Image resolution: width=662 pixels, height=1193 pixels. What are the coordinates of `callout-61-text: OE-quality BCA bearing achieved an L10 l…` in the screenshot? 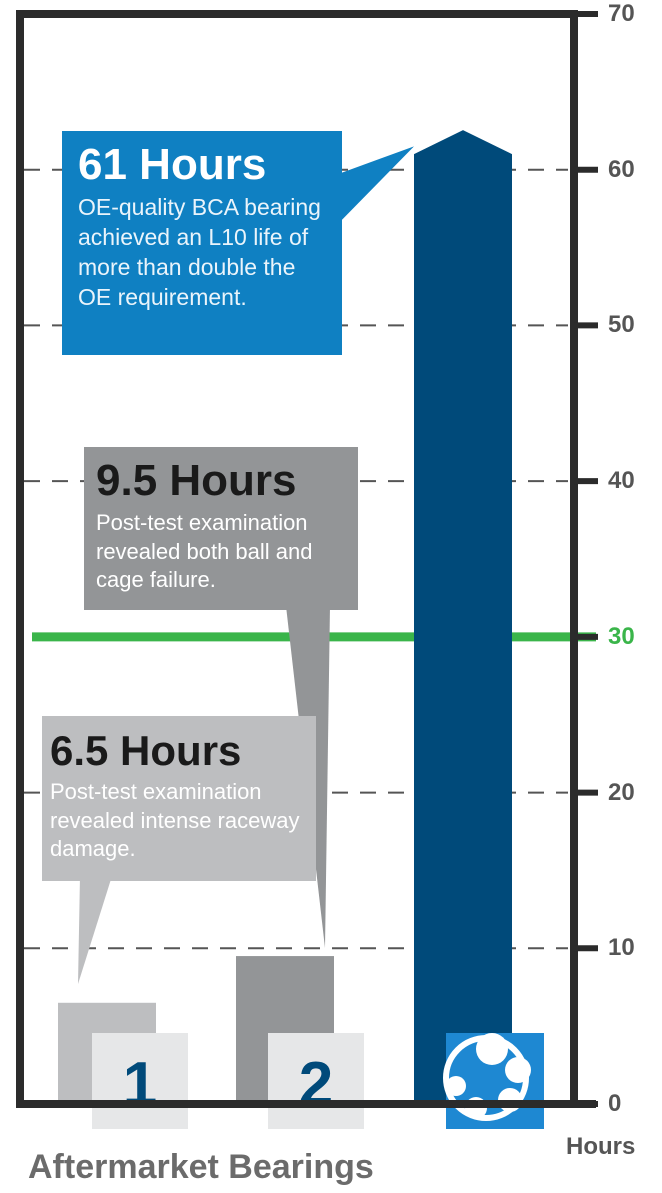 It's located at (199, 252).